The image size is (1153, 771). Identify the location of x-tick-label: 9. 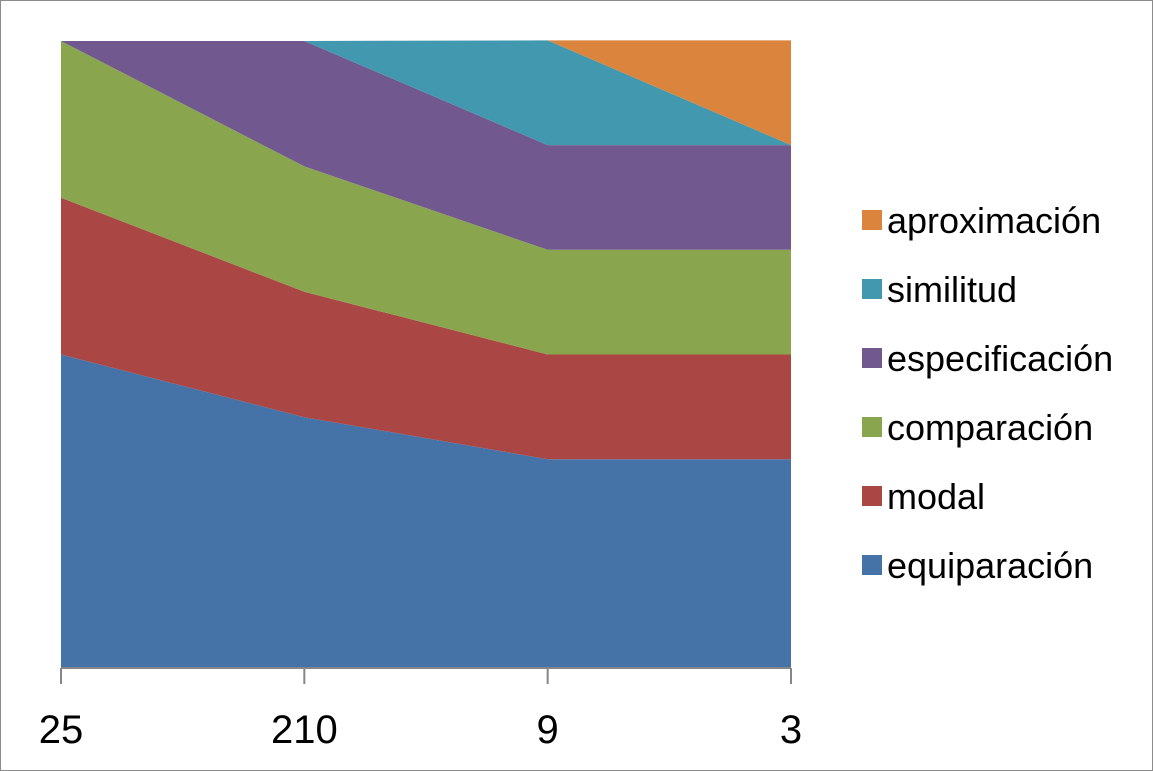
(548, 730).